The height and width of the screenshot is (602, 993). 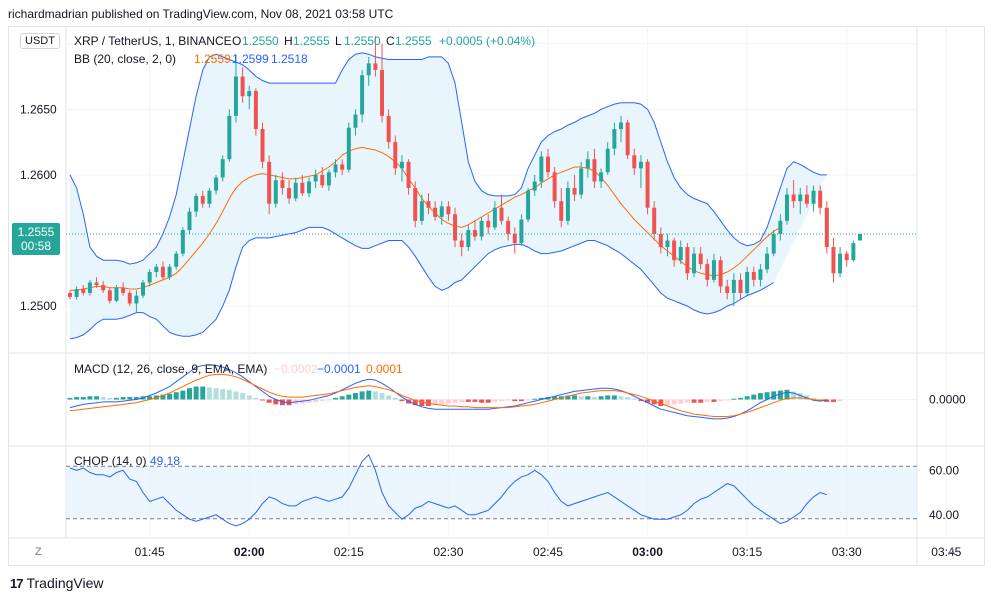 I want to click on last-price-badge, so click(x=36, y=238).